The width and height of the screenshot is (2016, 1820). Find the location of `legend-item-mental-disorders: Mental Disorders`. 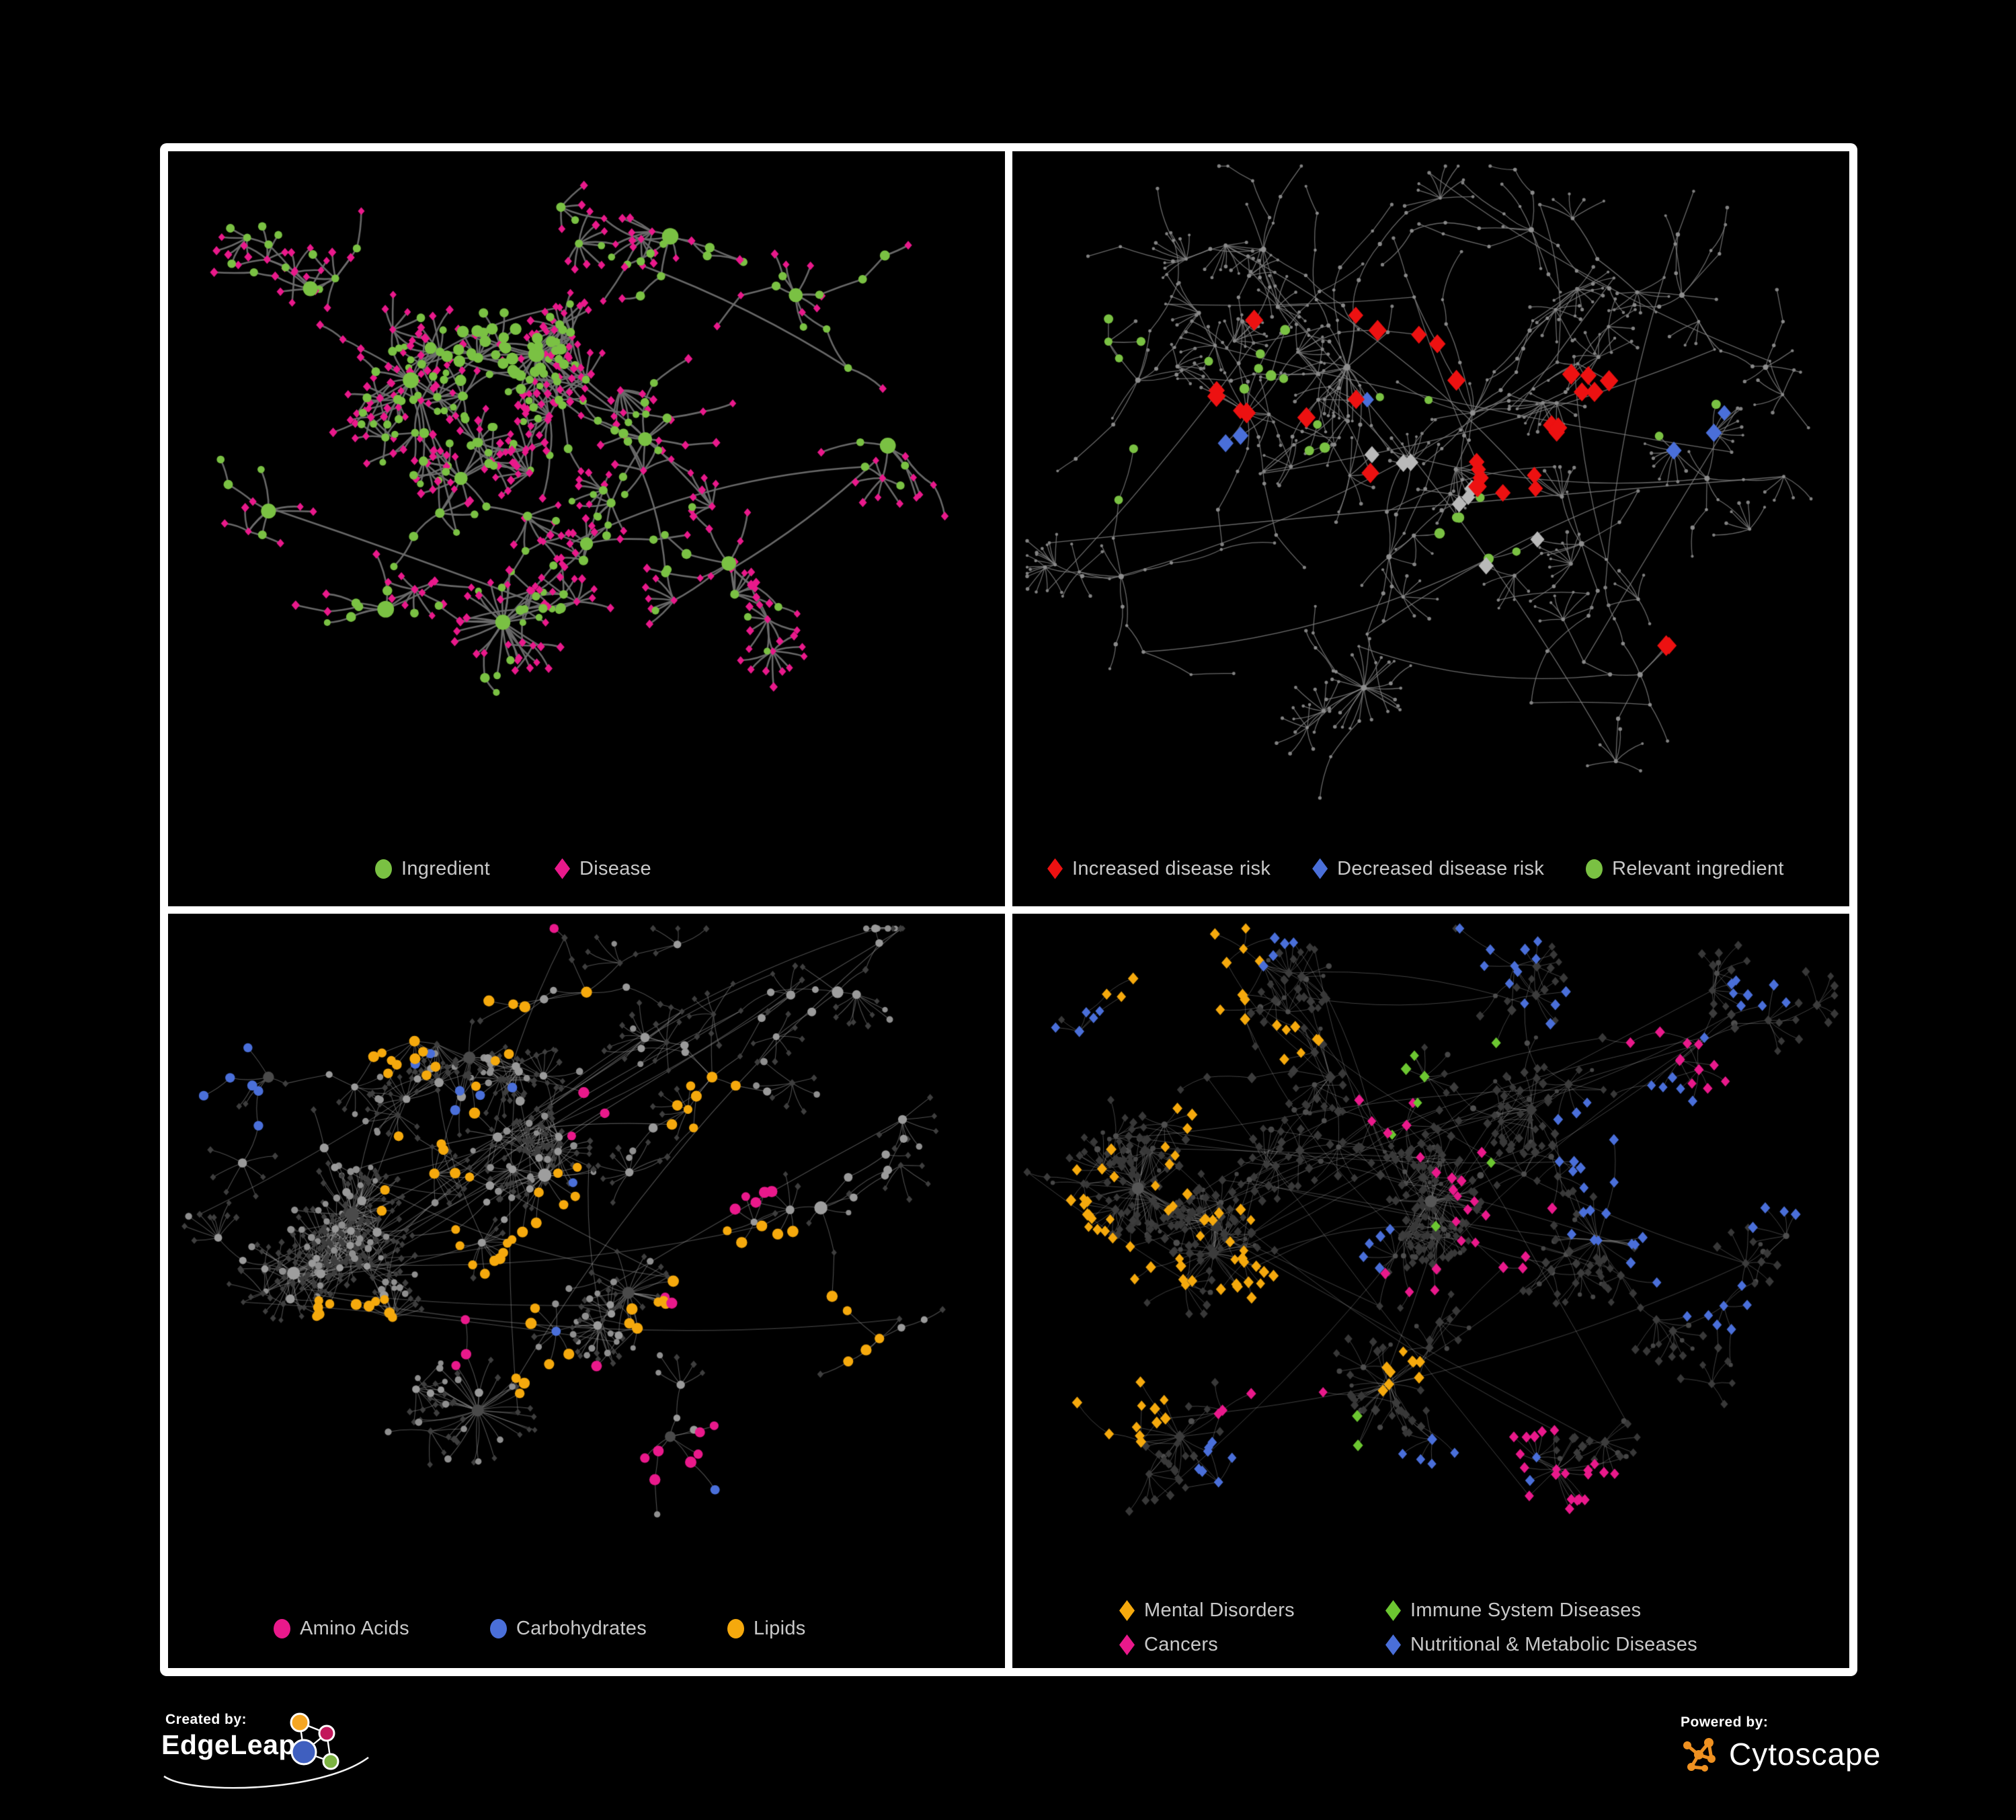

legend-item-mental-disorders: Mental Disorders is located at coordinates (1252, 1610).